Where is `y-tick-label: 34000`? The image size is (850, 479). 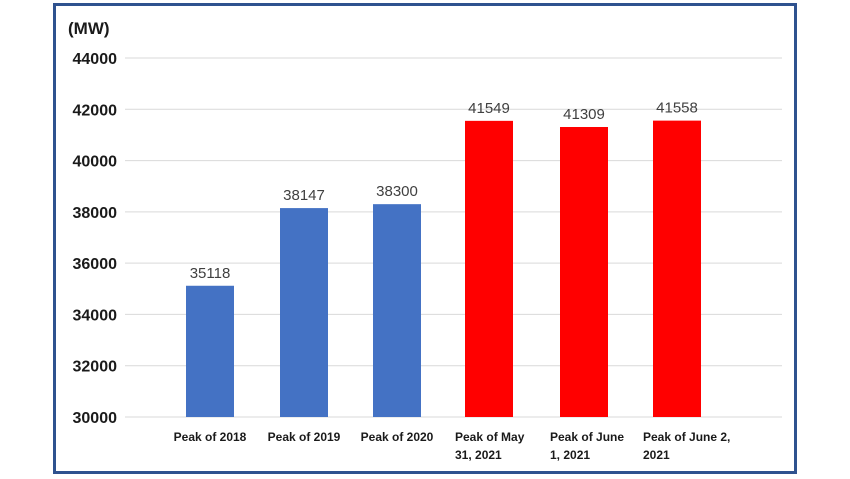
y-tick-label: 34000 is located at coordinates (95, 315).